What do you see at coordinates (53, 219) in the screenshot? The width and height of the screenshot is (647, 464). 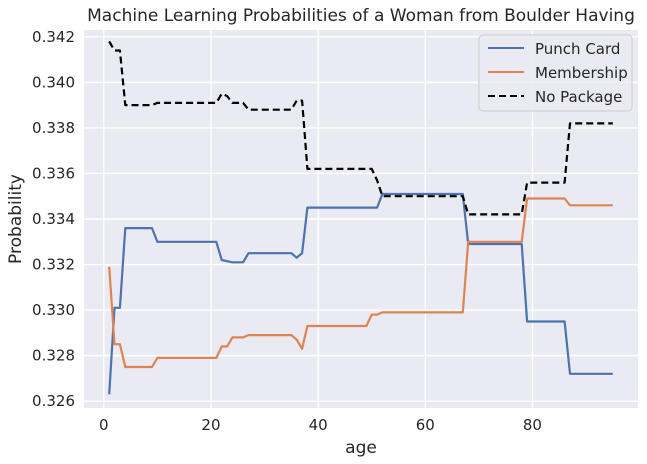 I see `y-tick-label: 0.334` at bounding box center [53, 219].